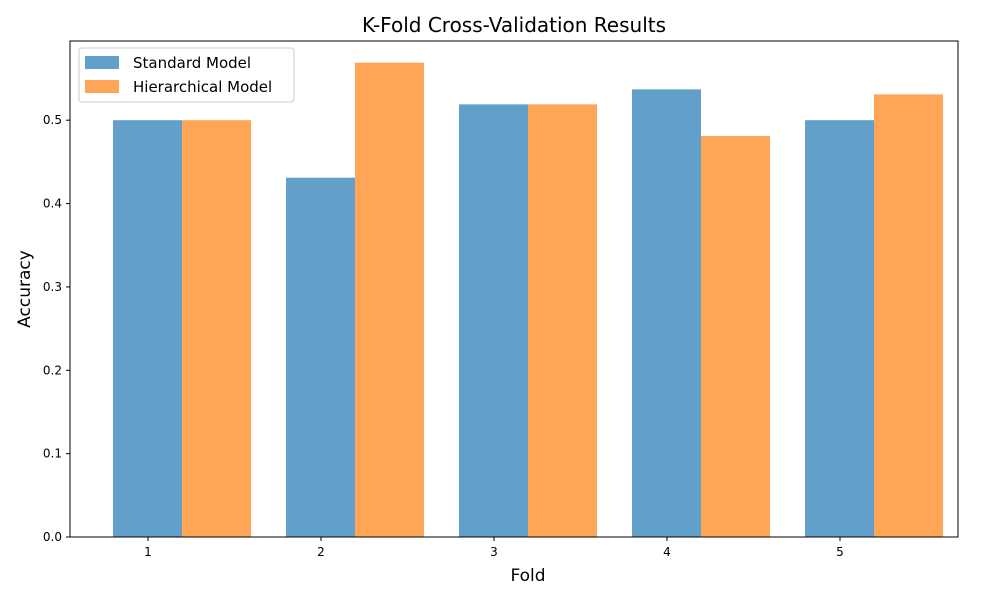  What do you see at coordinates (52, 204) in the screenshot?
I see `y-tick-label: 0.4` at bounding box center [52, 204].